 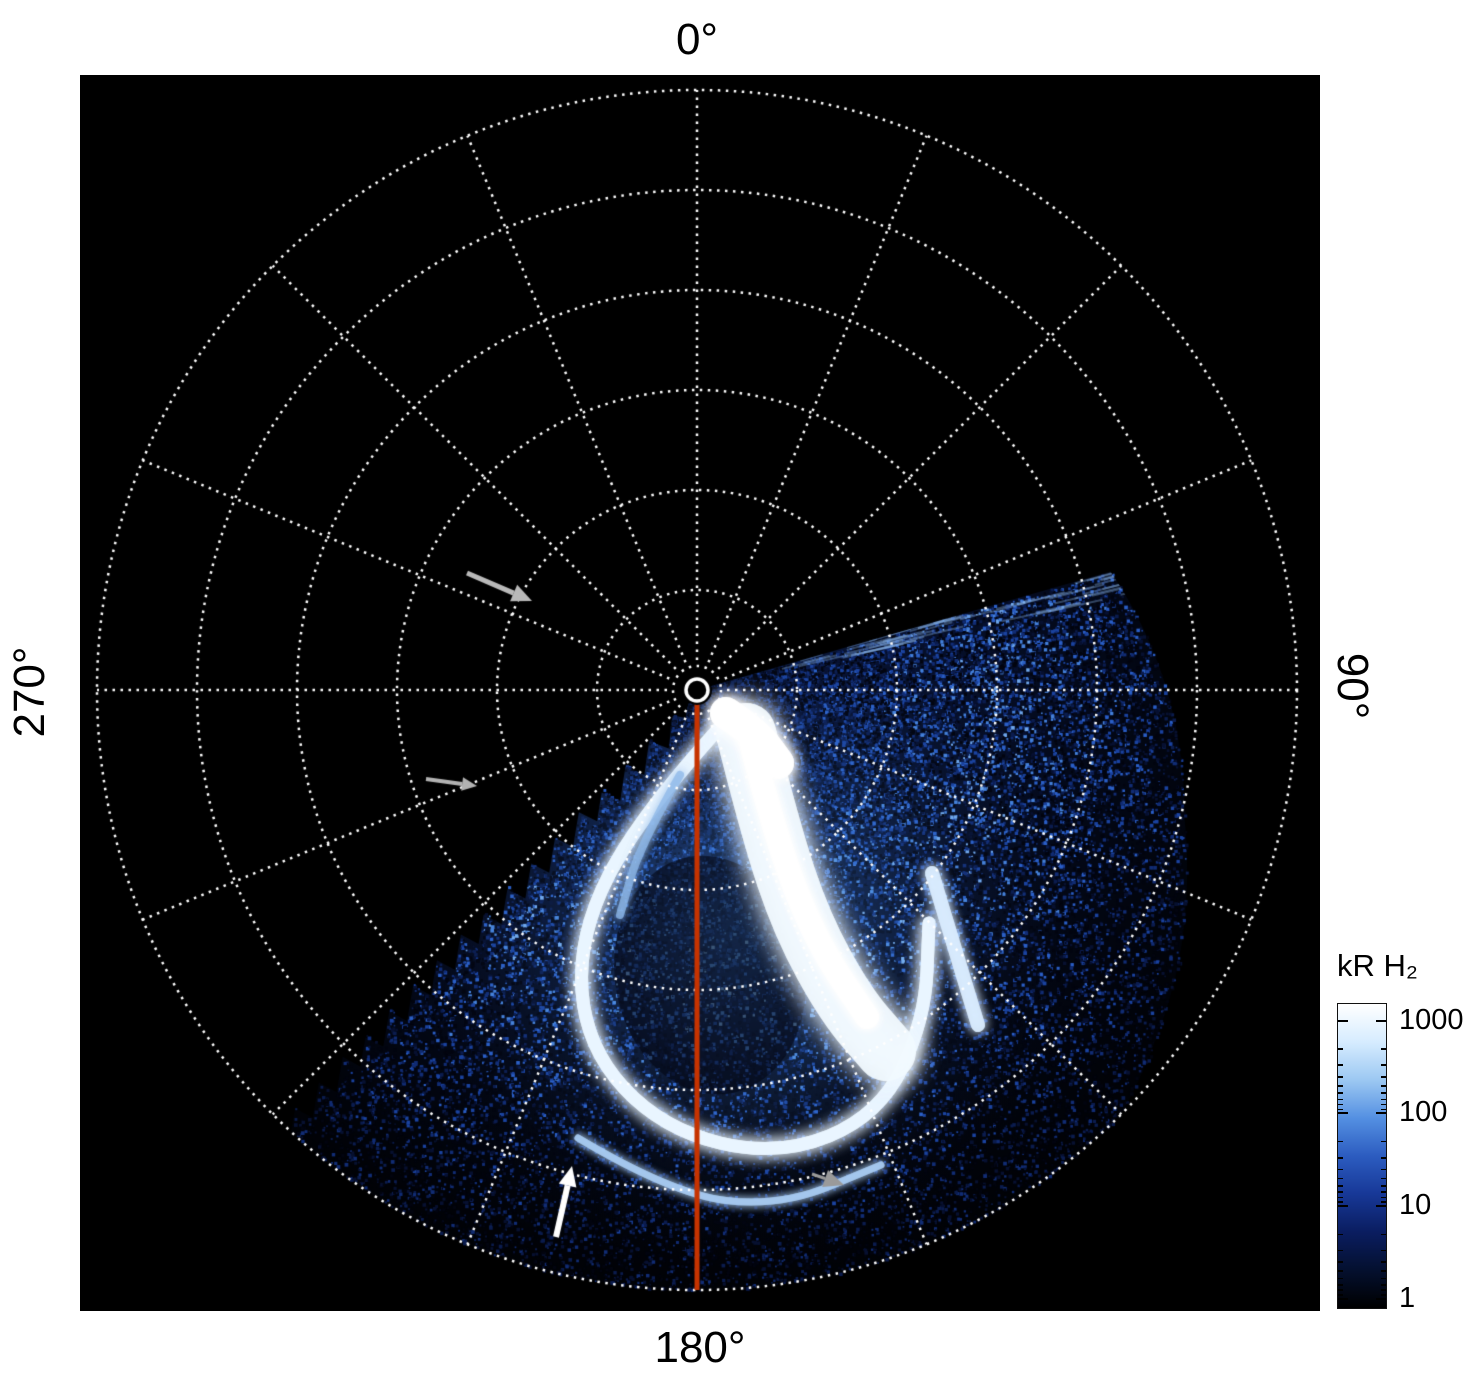 What do you see at coordinates (700, 1347) in the screenshot?
I see `angle-label-180: 180°` at bounding box center [700, 1347].